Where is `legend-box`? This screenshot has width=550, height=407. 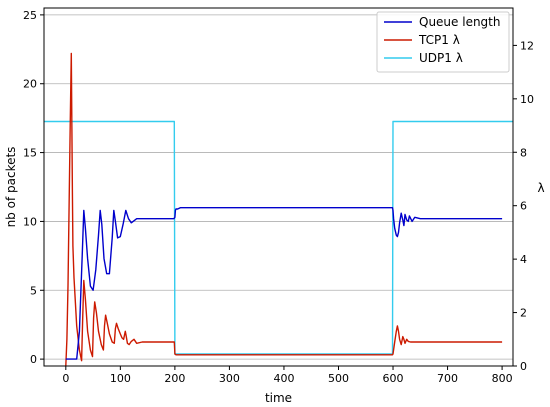 legend-box is located at coordinates (443, 42).